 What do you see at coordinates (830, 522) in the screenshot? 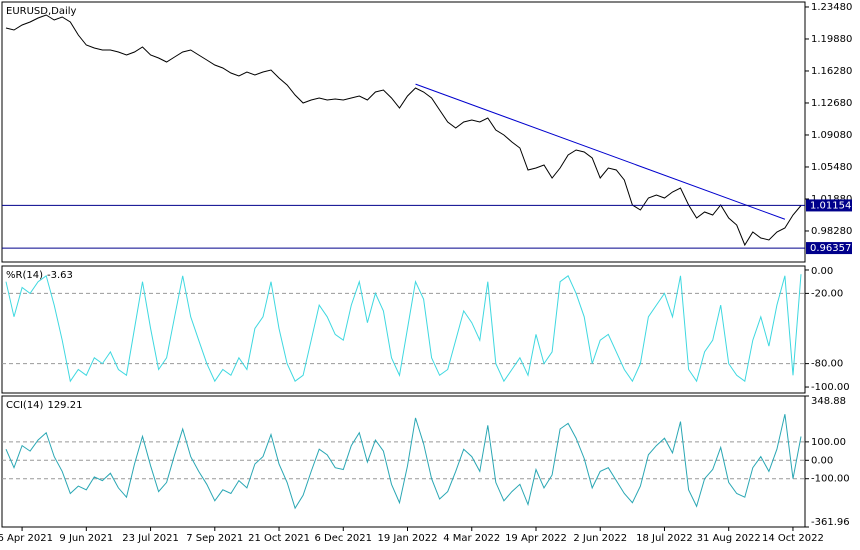
I see `y-tick-label: -361.96` at bounding box center [830, 522].